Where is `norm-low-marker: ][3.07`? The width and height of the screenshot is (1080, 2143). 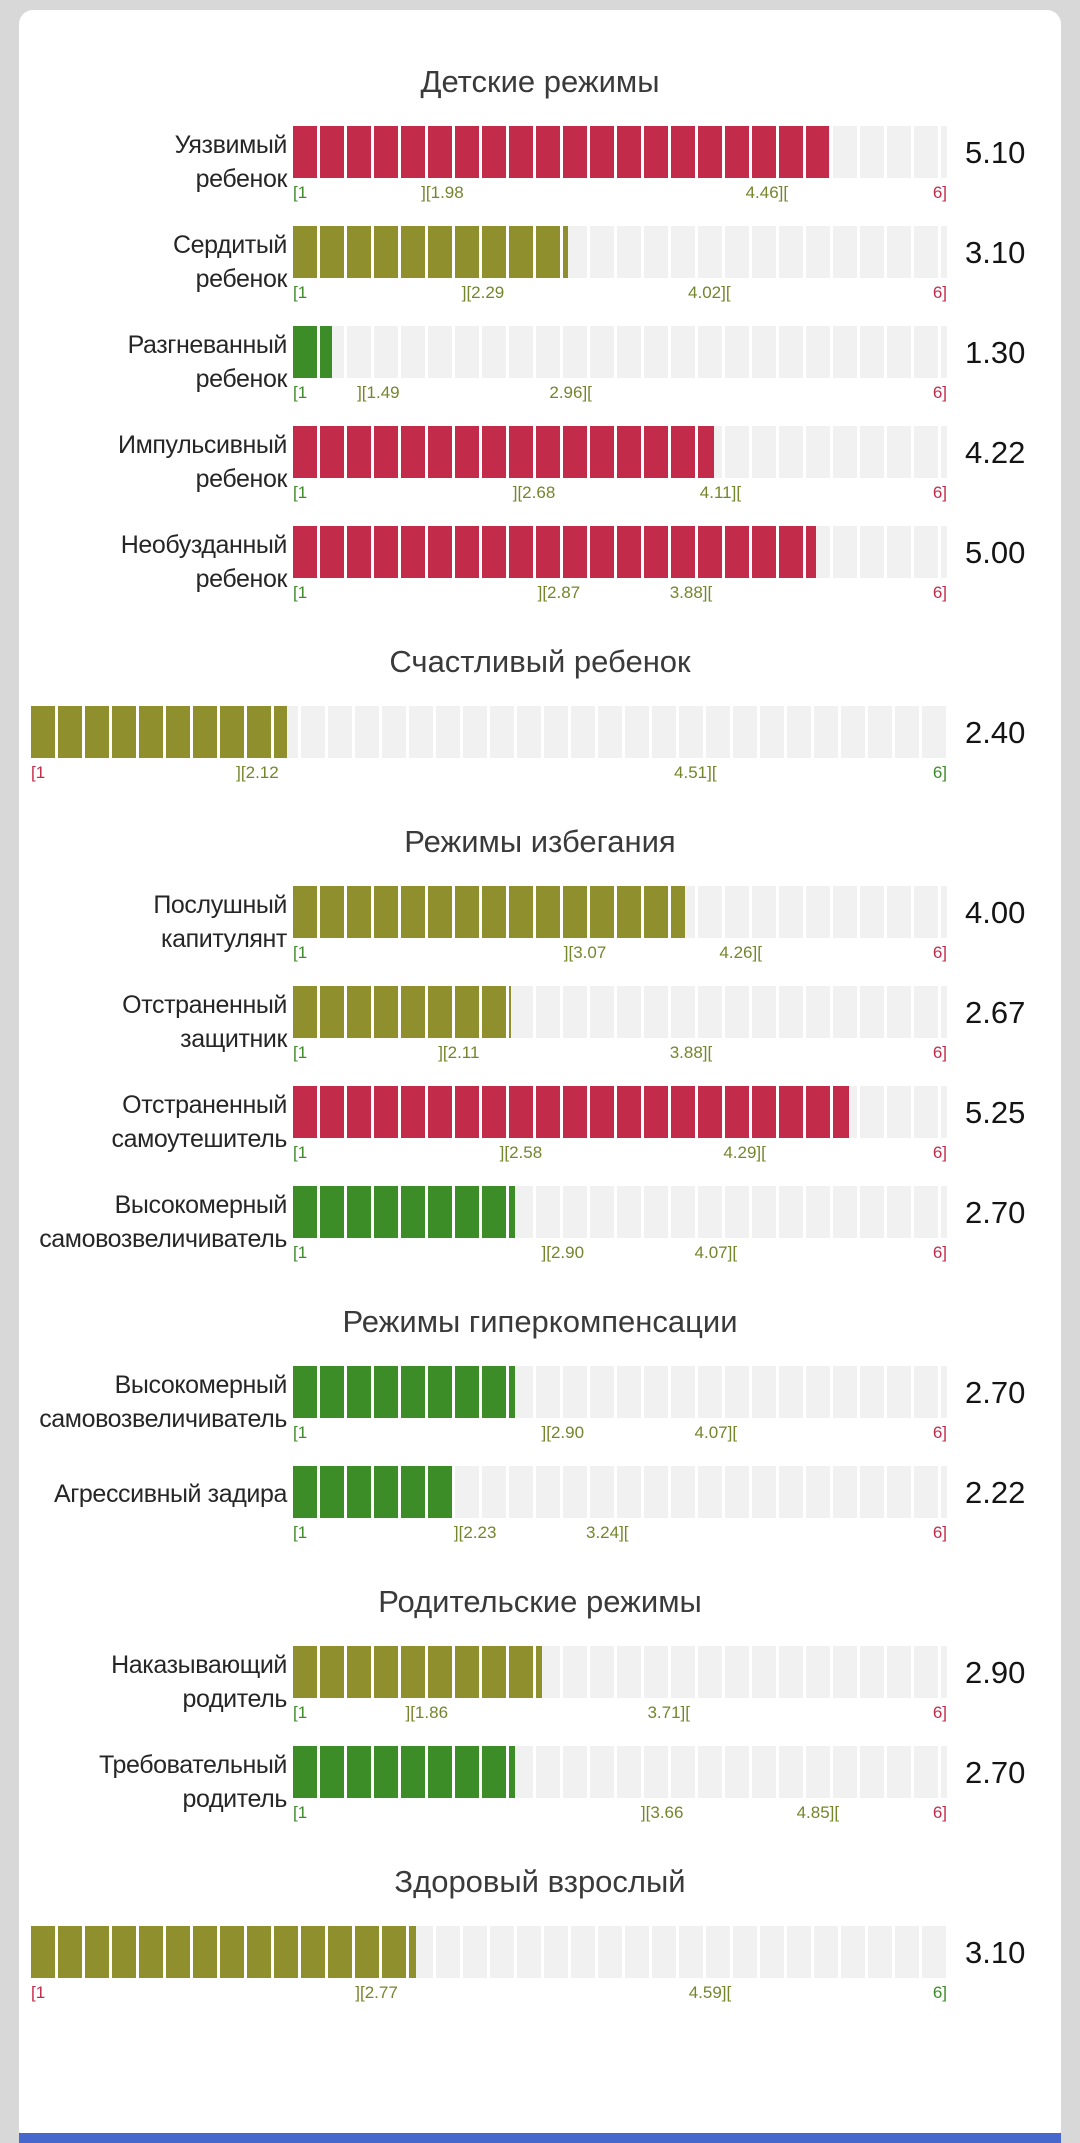 norm-low-marker: ][3.07 is located at coordinates (585, 952).